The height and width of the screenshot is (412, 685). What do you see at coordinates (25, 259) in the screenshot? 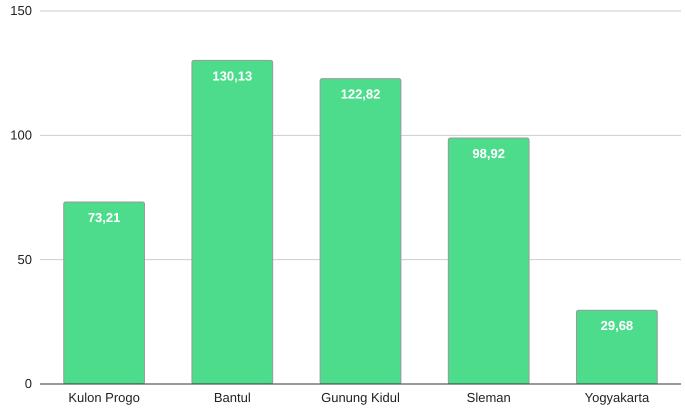
I see `y-tick-label: 50` at bounding box center [25, 259].